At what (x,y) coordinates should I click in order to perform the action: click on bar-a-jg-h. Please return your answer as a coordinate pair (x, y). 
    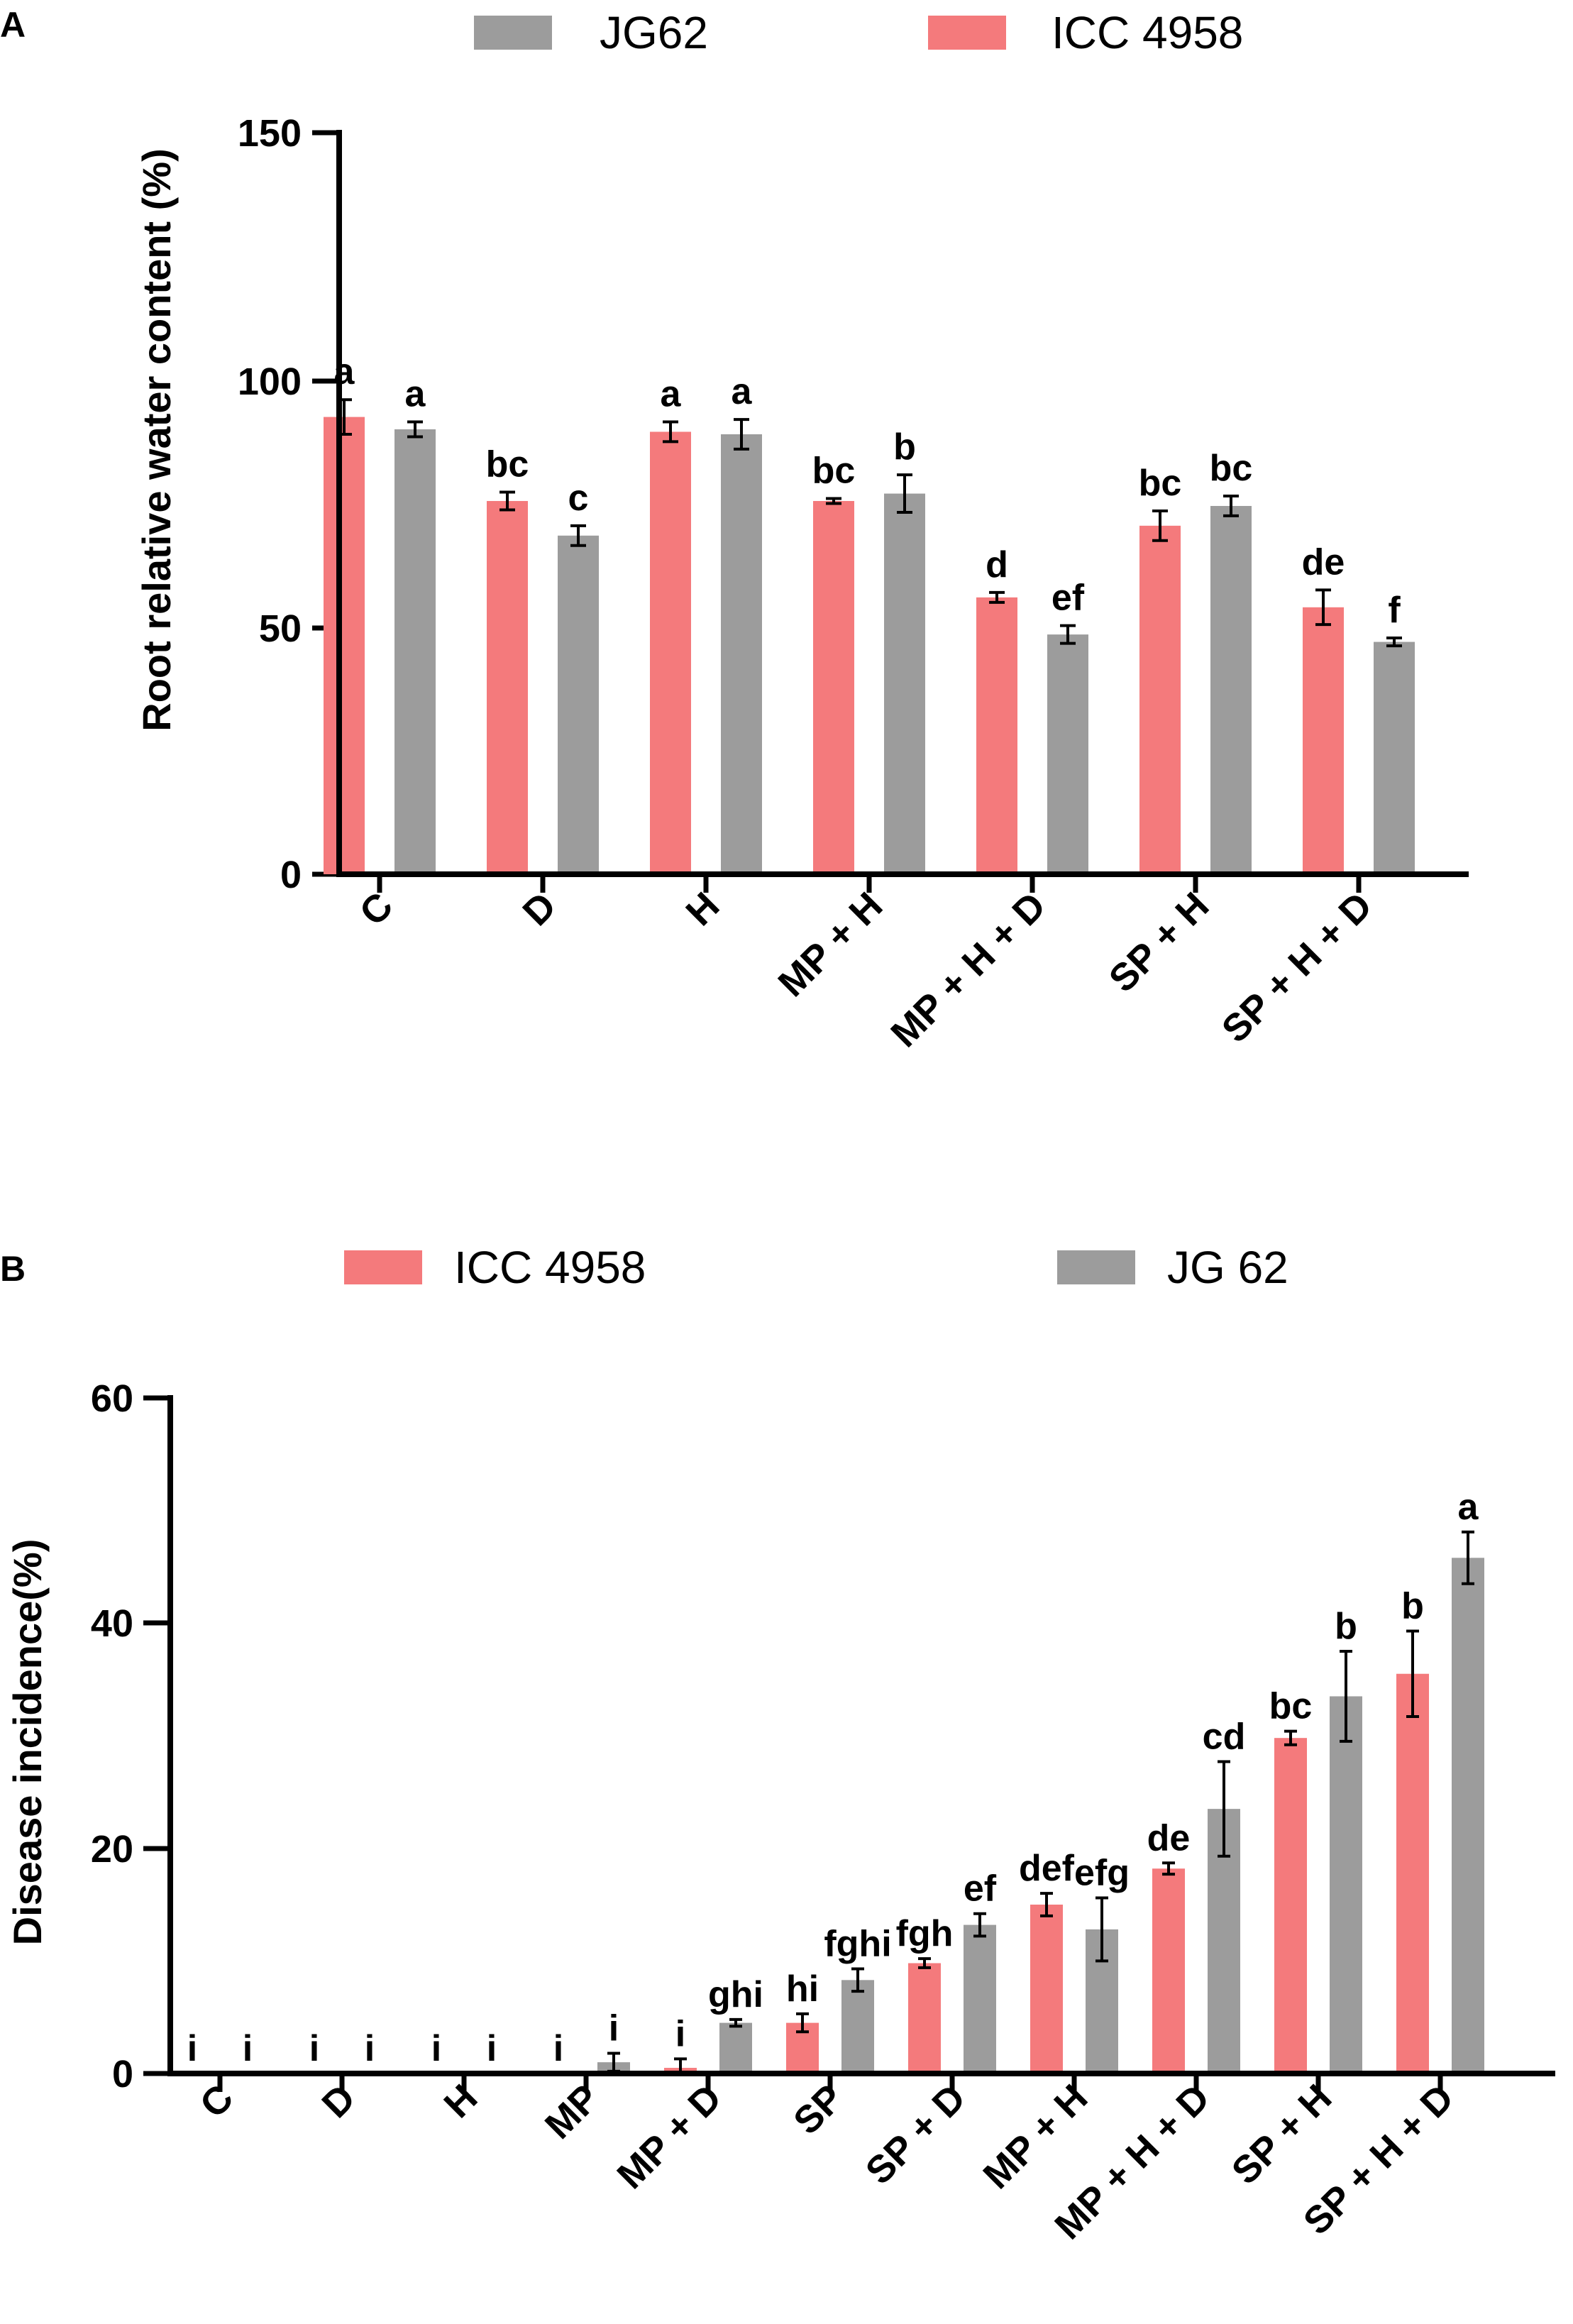
    Looking at the image, I should click on (741, 654).